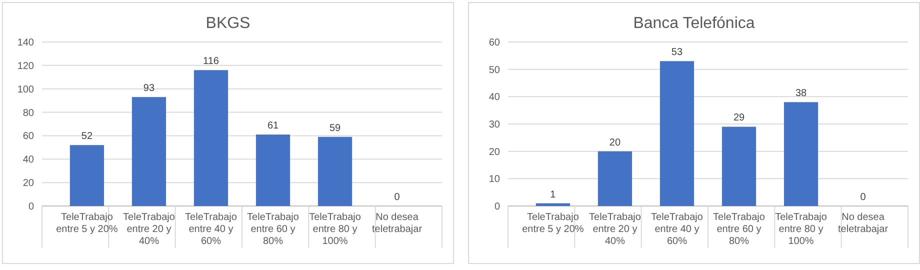 The height and width of the screenshot is (270, 920). I want to click on y-tick-label: 50, so click(494, 70).